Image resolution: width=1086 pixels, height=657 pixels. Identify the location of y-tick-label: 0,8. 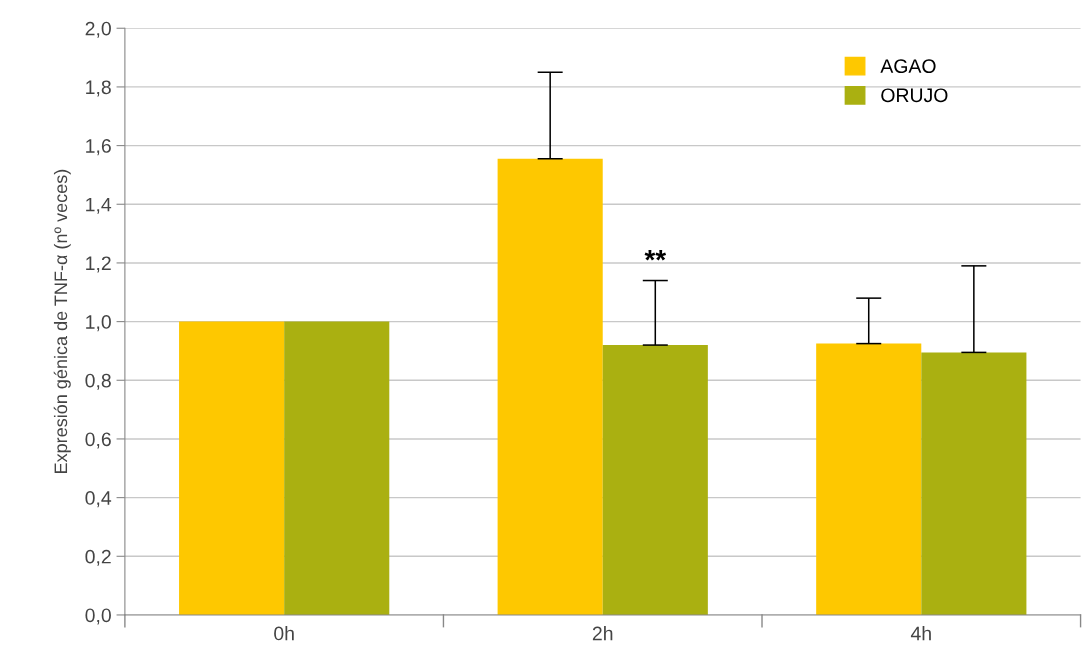
(98, 381).